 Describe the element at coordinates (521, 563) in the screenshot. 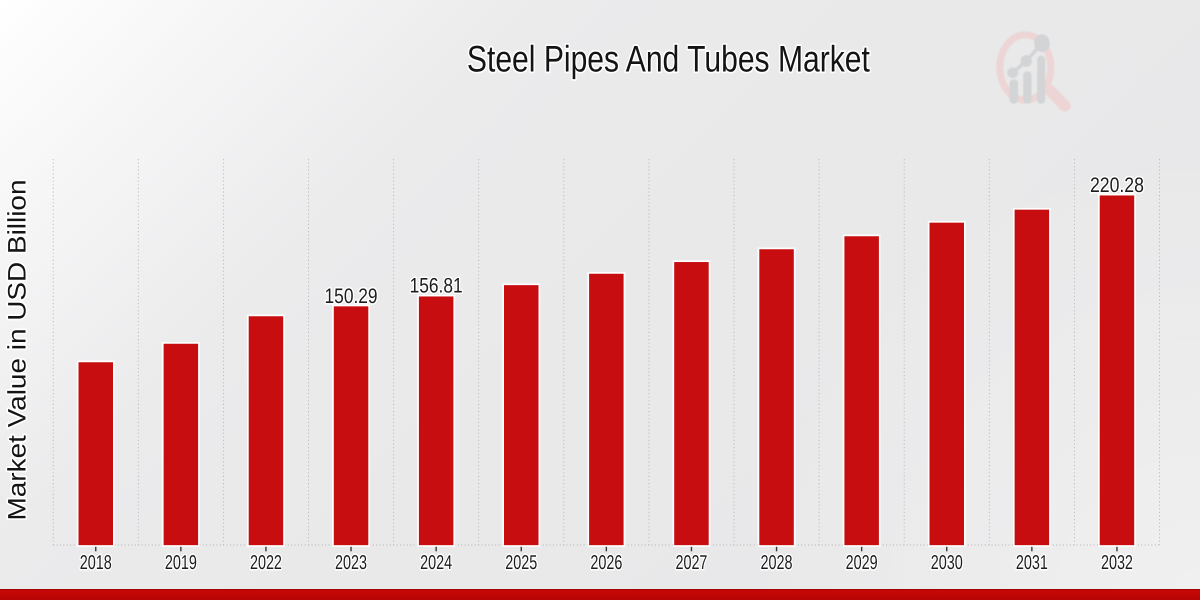

I see `svg-text: 2025` at that location.